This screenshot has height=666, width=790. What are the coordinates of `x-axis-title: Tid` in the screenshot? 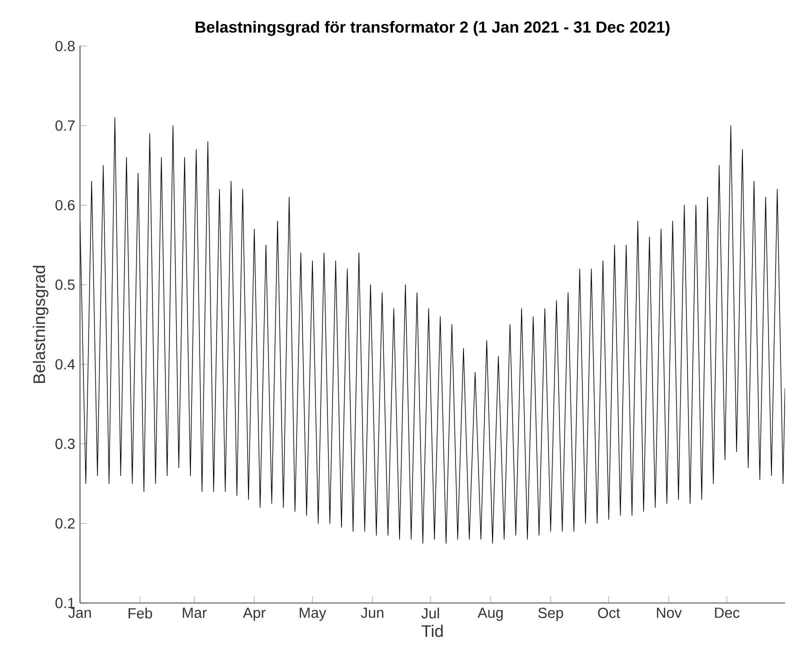 It's located at (432, 631).